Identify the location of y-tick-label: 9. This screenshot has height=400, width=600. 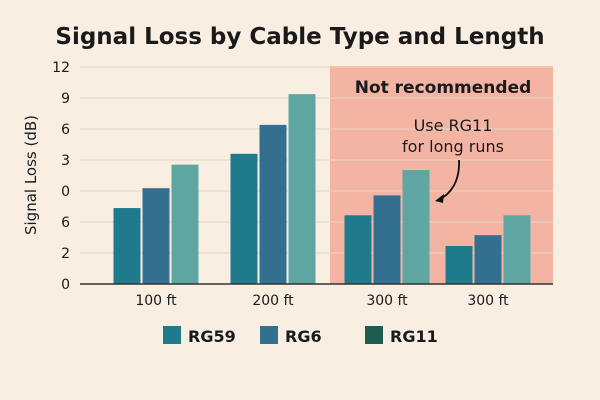
(65, 99).